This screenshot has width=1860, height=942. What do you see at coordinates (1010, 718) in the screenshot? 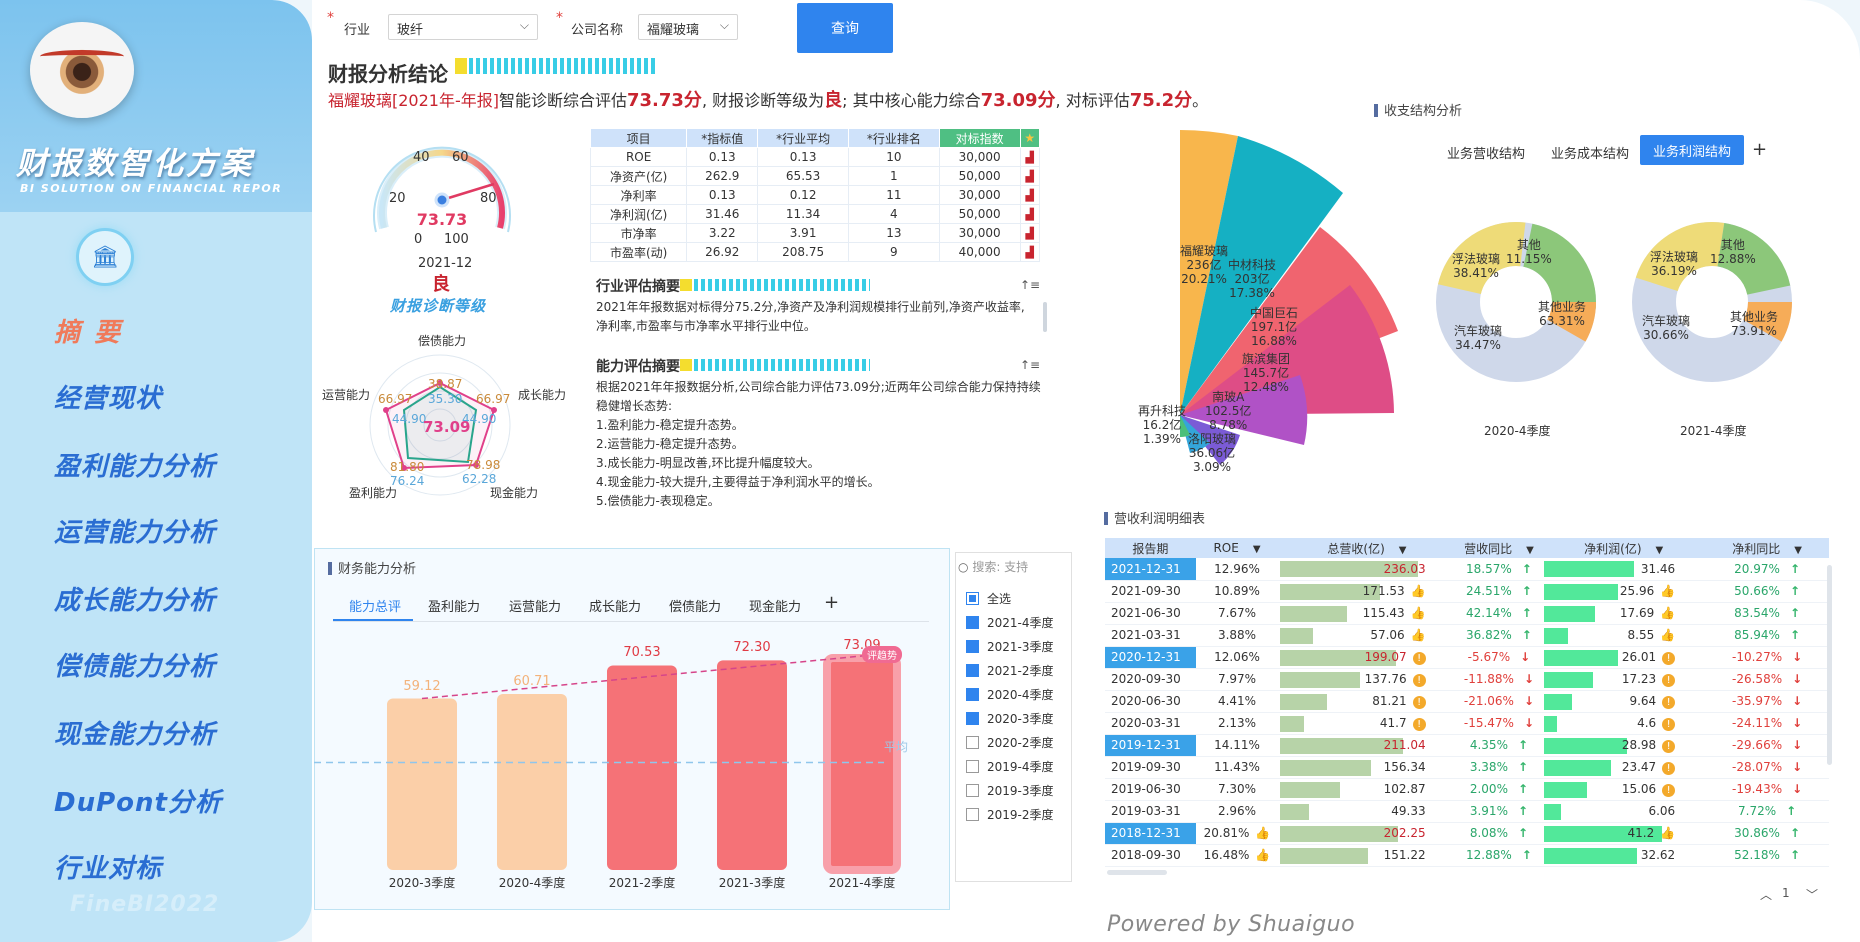
I see `season-checkbox: 2020-3季度` at bounding box center [1010, 718].